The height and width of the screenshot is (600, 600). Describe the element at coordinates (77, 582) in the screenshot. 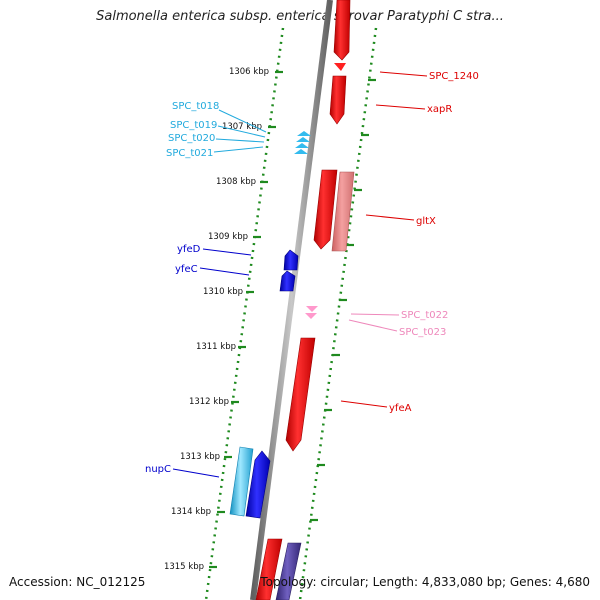

I see `accession-text: Accession: NC_012125` at that location.